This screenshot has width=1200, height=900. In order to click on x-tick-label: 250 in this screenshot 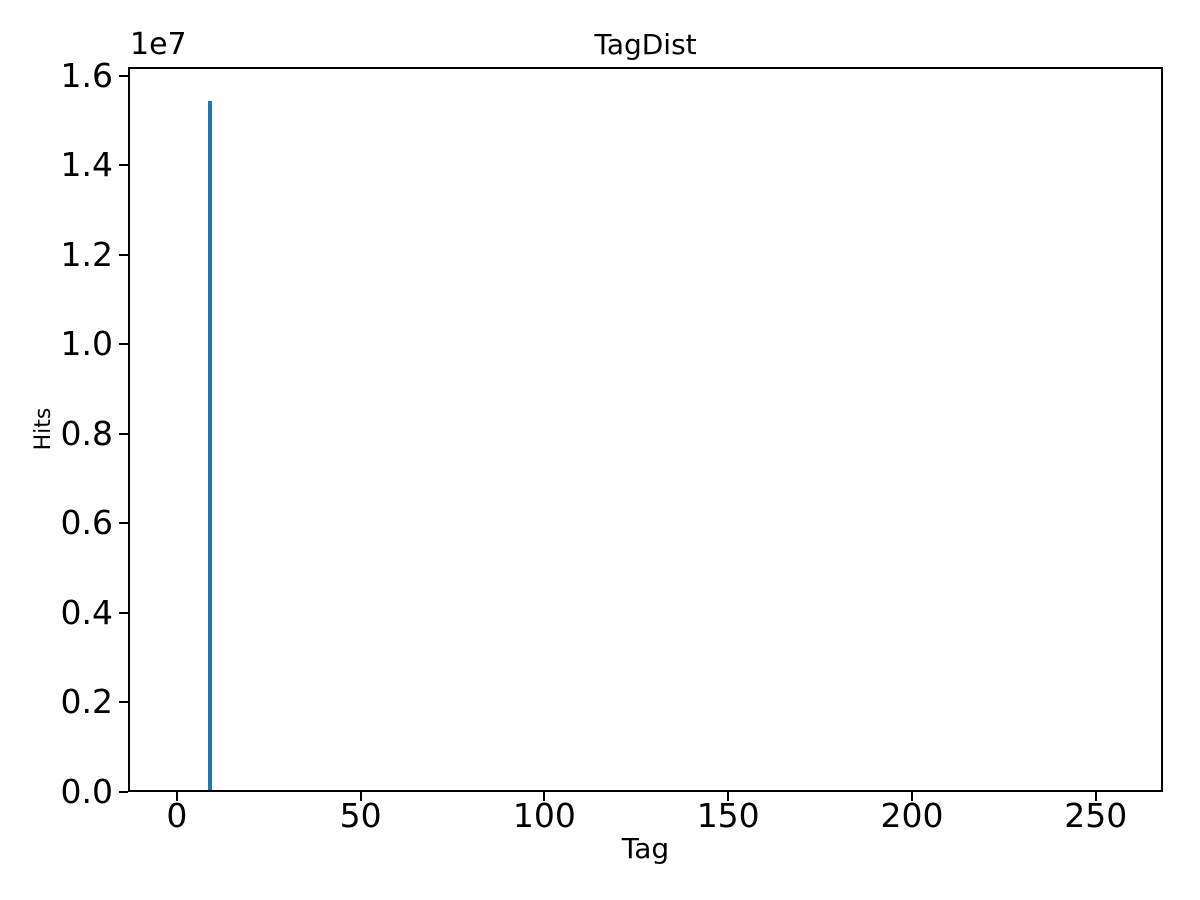, I will do `click(1096, 815)`.